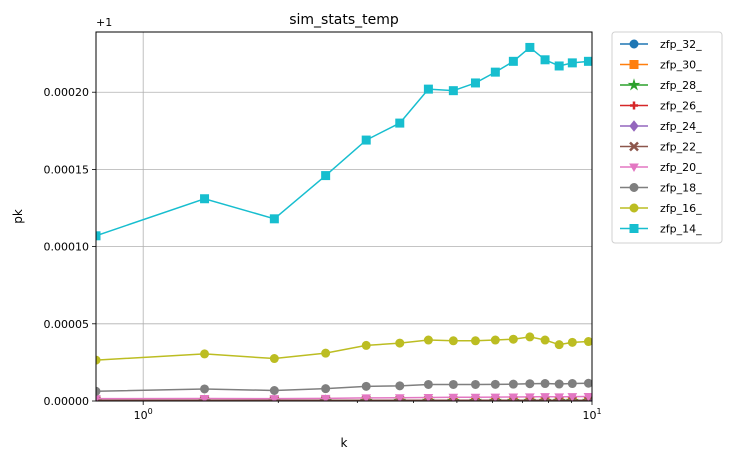 This screenshot has width=730, height=459. What do you see at coordinates (661, 208) in the screenshot?
I see `legend-item: zfp_16_` at bounding box center [661, 208].